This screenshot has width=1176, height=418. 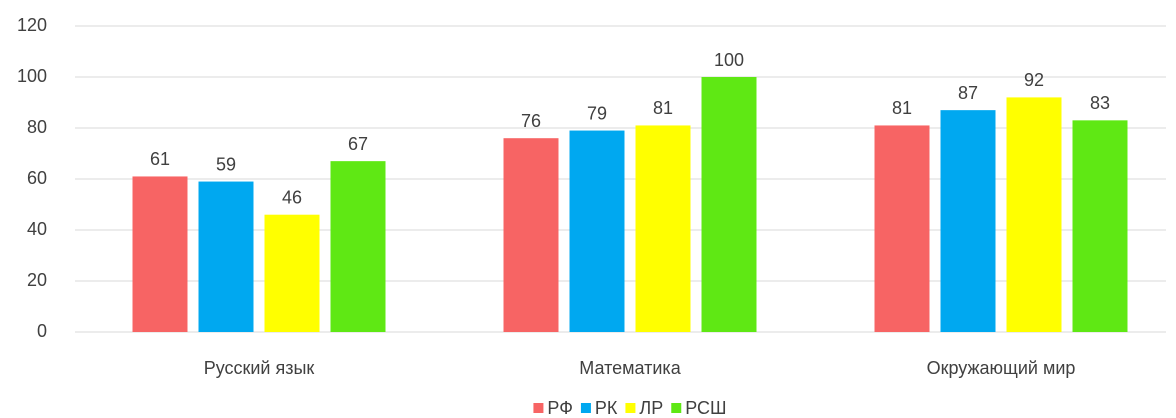 What do you see at coordinates (651, 408) in the screenshot?
I see `legend-label: ЛР` at bounding box center [651, 408].